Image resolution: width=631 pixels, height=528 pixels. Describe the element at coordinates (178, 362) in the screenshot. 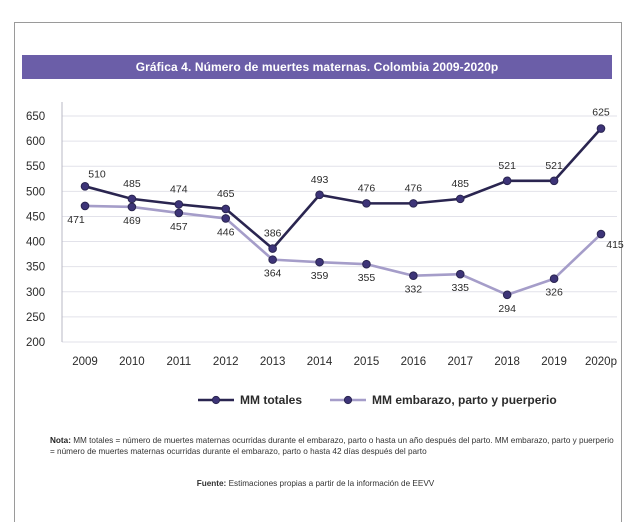

I see `x-tick-label-2011: 2011` at that location.